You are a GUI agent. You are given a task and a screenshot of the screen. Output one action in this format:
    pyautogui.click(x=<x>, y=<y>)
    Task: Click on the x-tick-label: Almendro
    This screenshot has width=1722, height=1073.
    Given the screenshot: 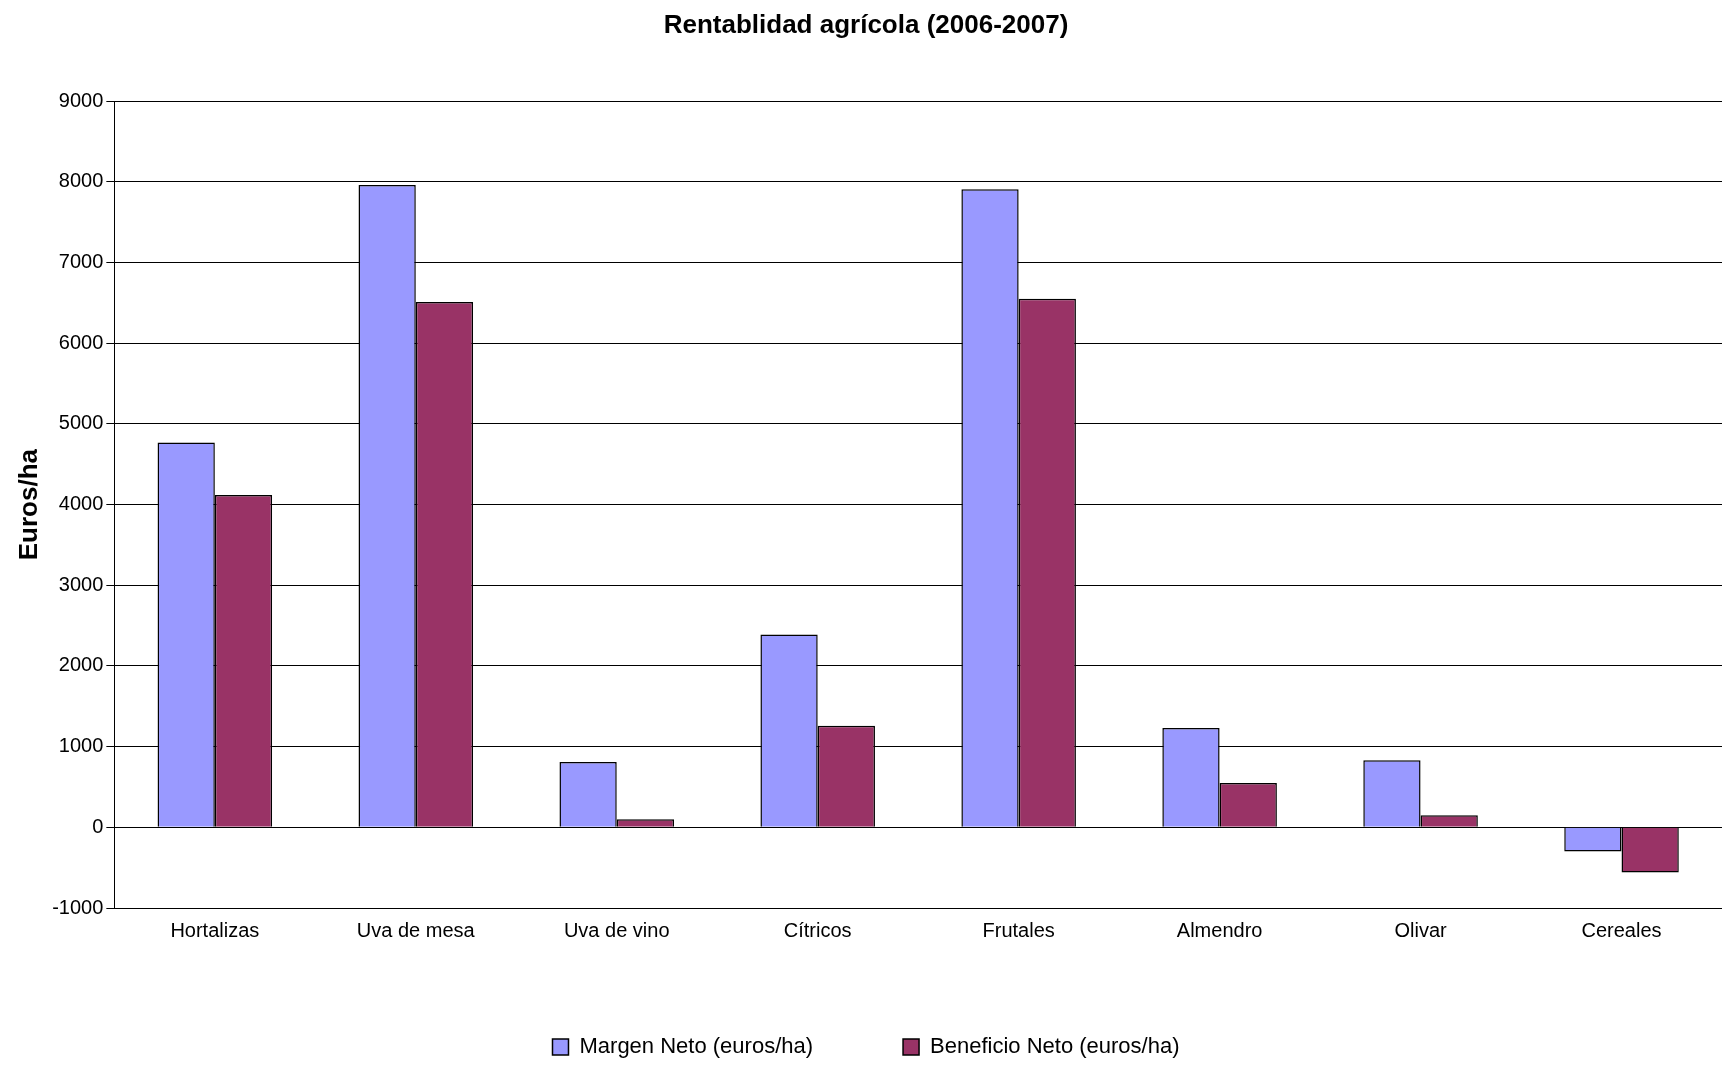 What is the action you would take?
    pyautogui.click(x=1219, y=929)
    